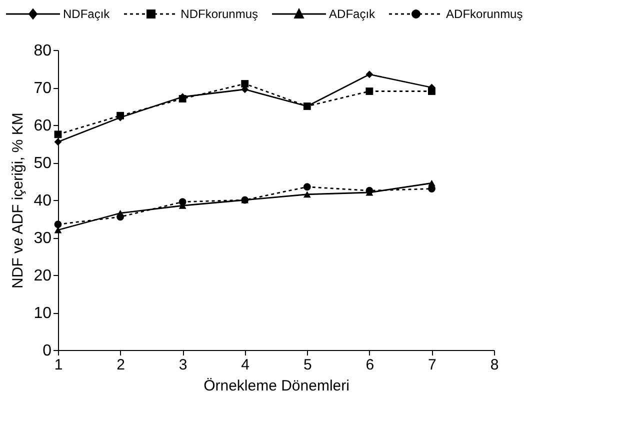 The image size is (619, 440). What do you see at coordinates (183, 365) in the screenshot?
I see `x-tick-label: 3` at bounding box center [183, 365].